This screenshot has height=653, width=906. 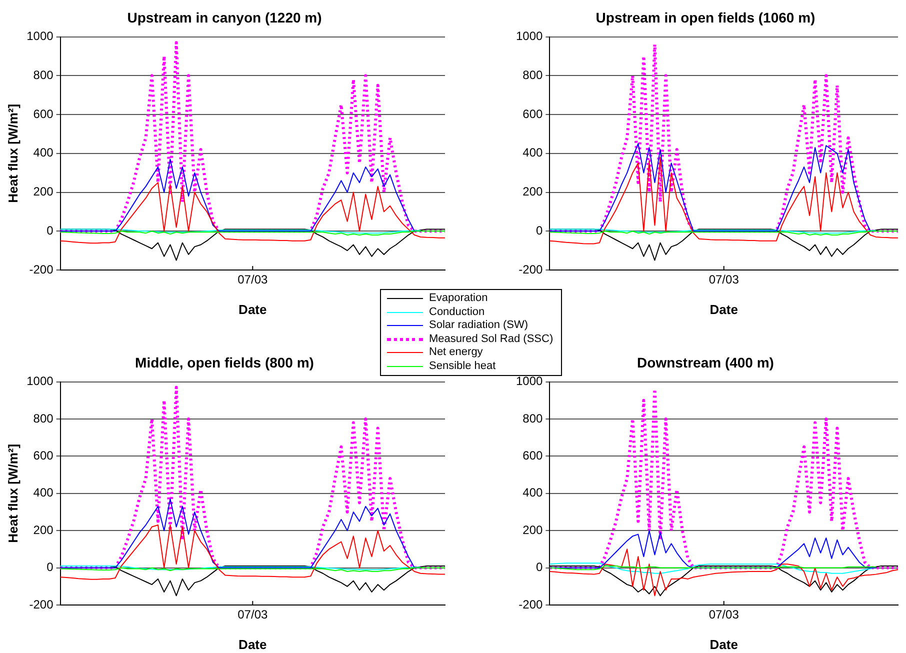 What do you see at coordinates (478, 325) in the screenshot?
I see `legend-label: Solar radiation (SW)` at bounding box center [478, 325].